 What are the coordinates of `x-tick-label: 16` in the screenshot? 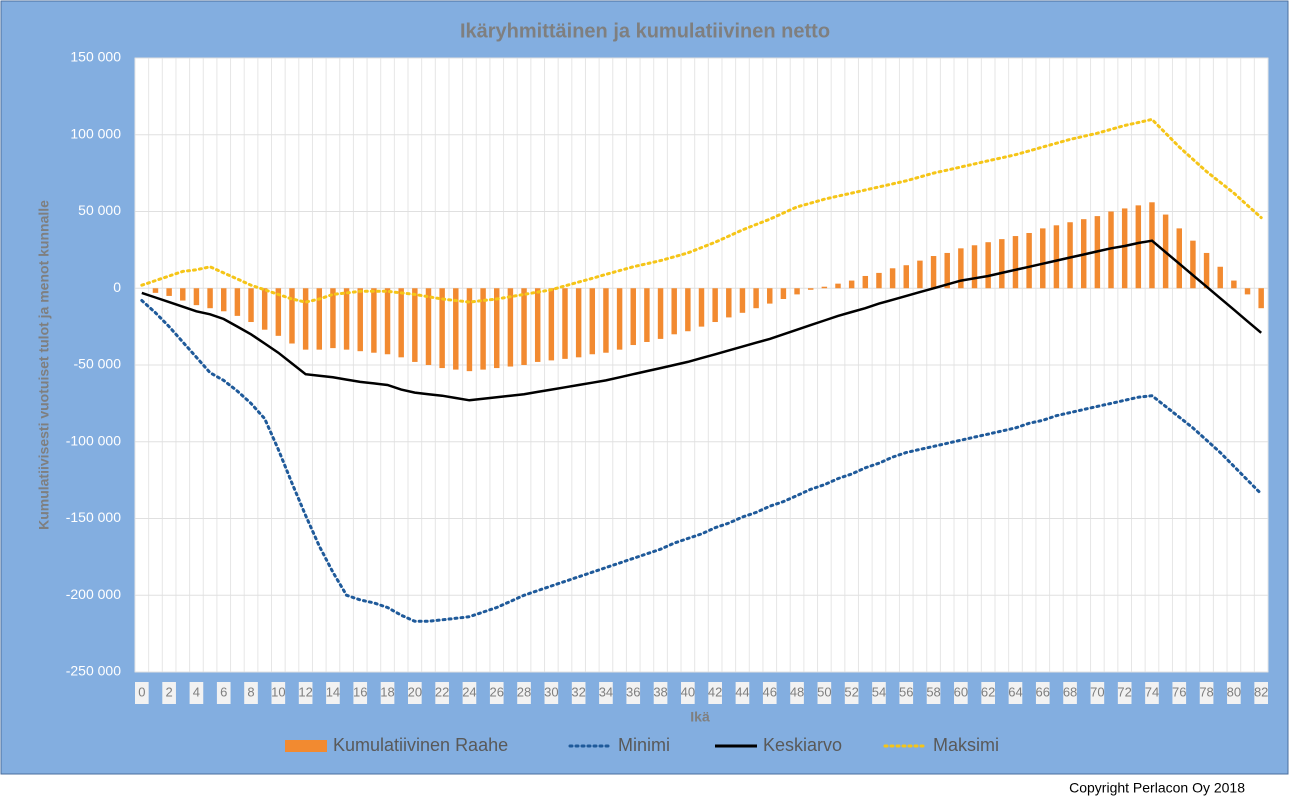 It's located at (360, 691).